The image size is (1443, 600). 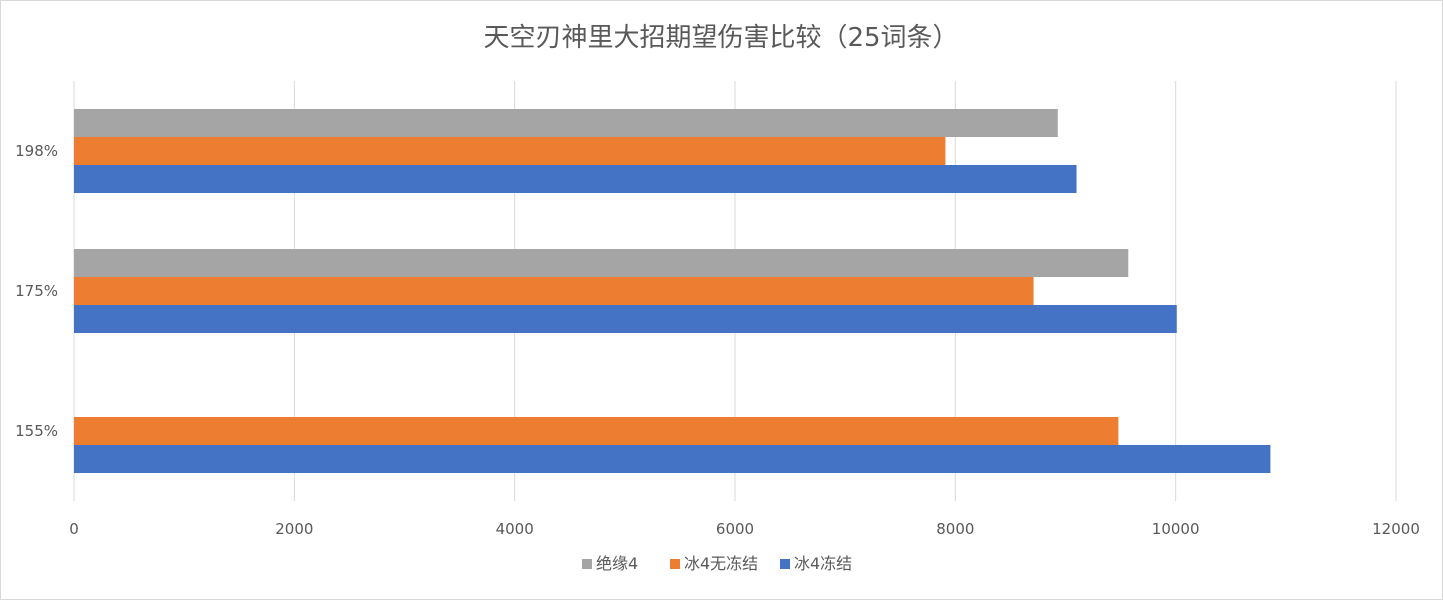 I want to click on y-axis-category-labels: 155% 175% 198%, so click(x=36, y=291).